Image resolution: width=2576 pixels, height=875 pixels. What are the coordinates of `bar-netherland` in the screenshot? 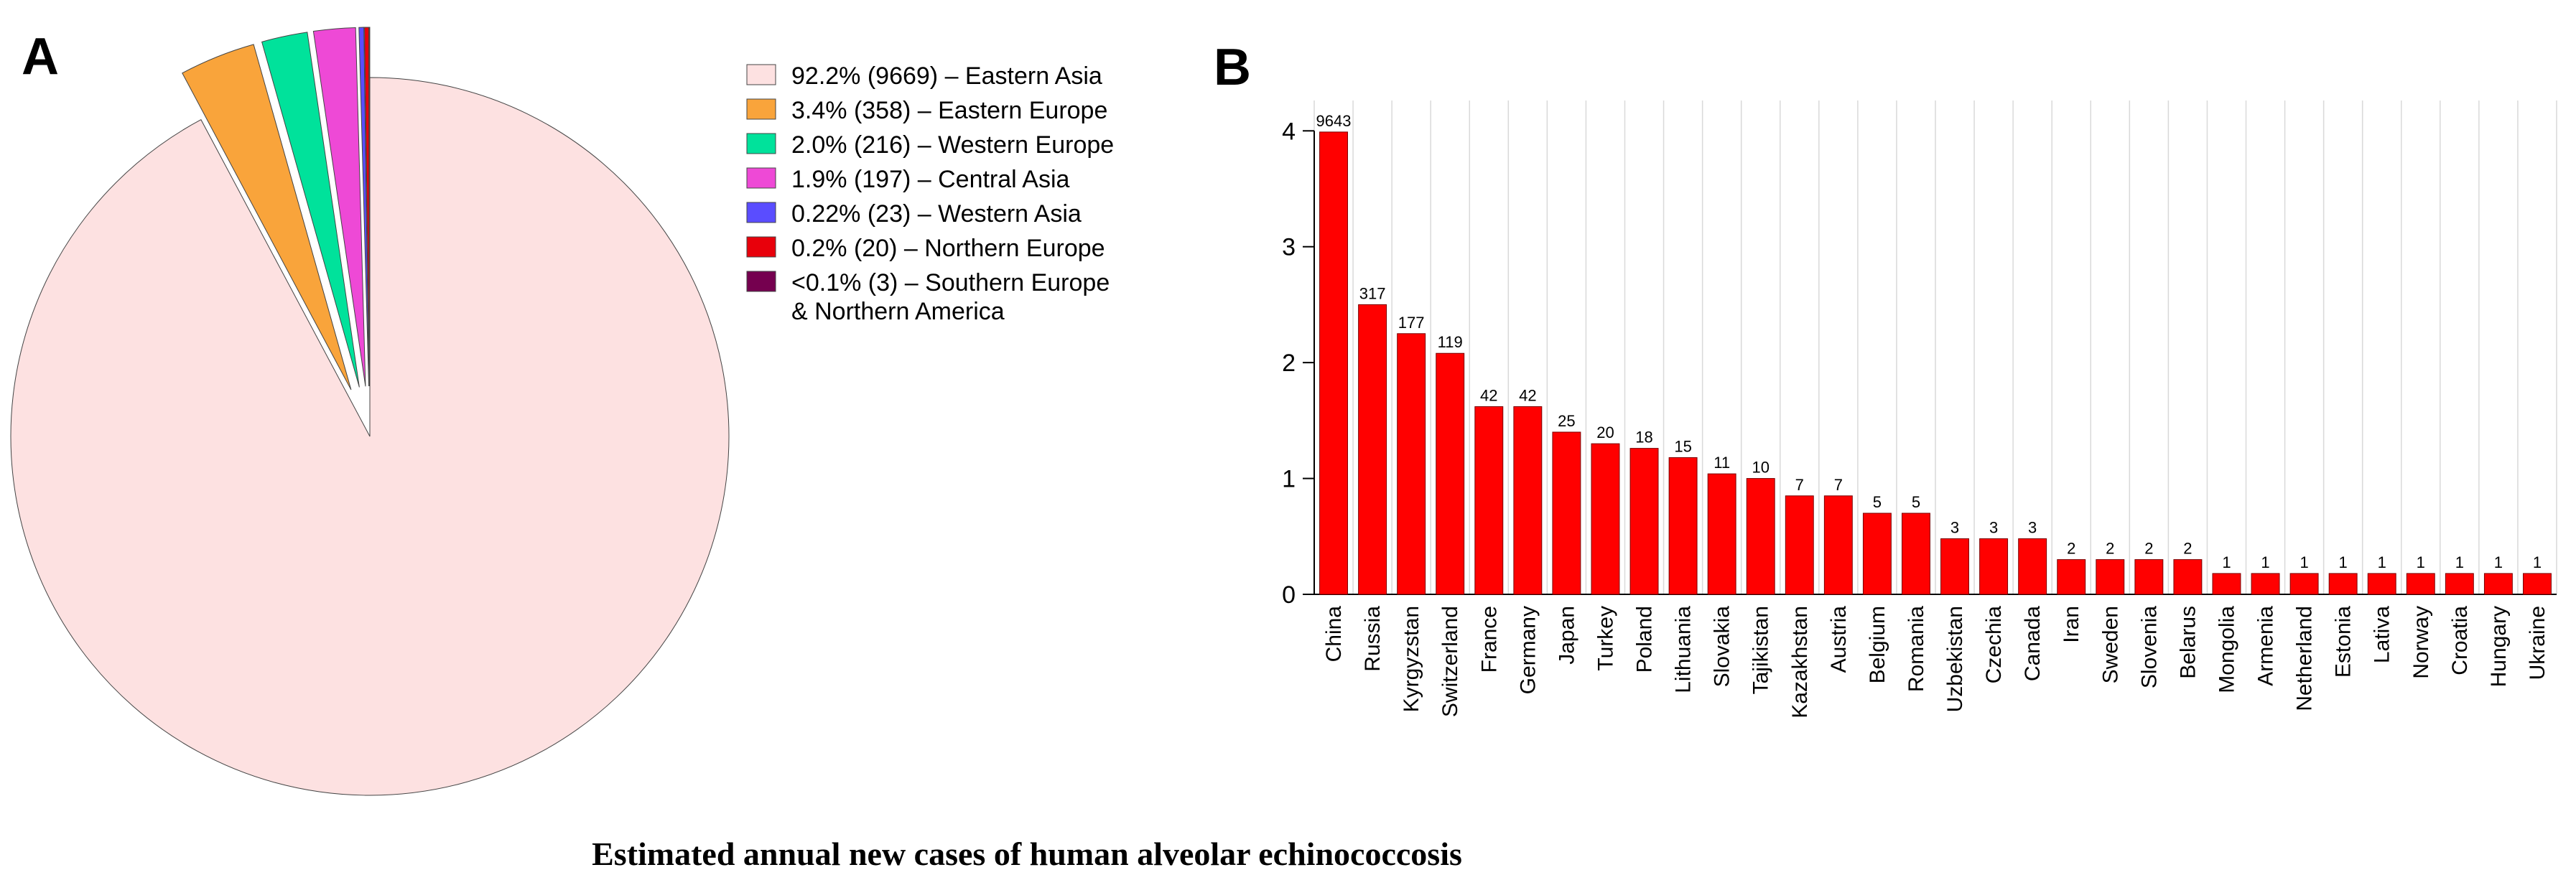 It's located at (2304, 584).